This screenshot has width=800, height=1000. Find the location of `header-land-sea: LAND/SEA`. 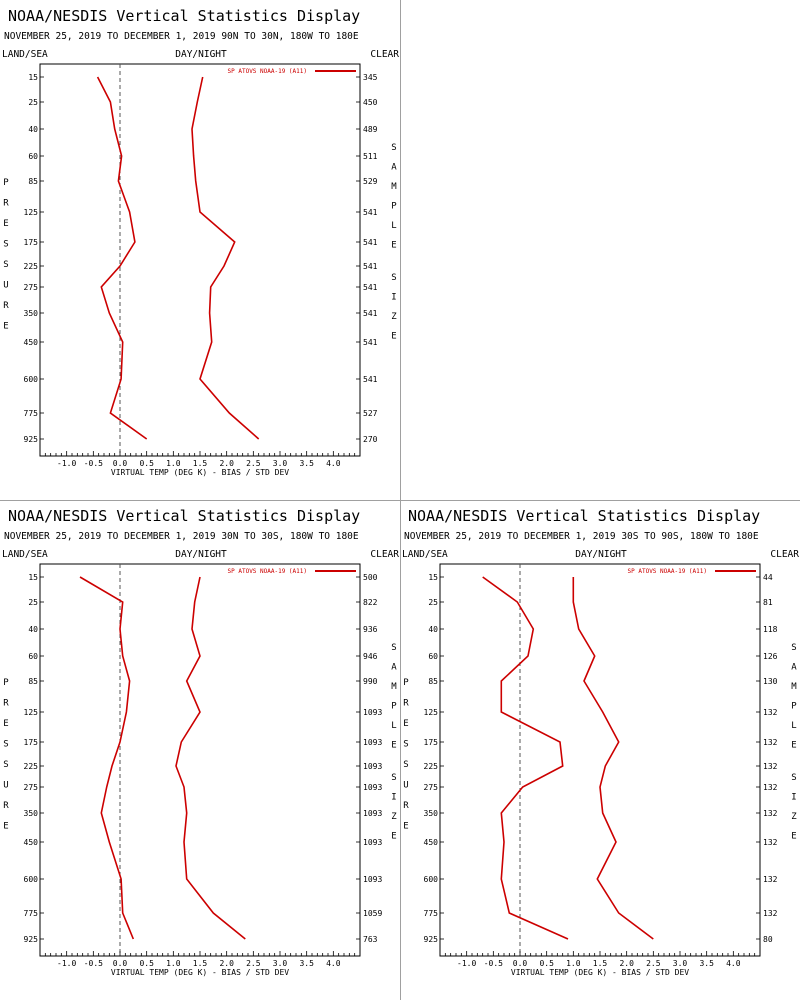

header-land-sea: LAND/SEA is located at coordinates (25, 554).